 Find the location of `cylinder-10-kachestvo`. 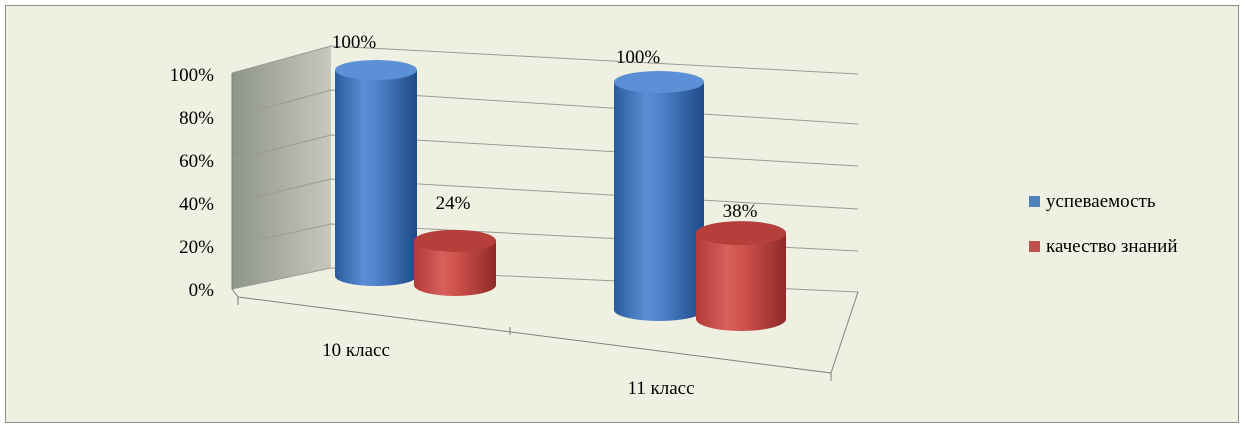

cylinder-10-kachestvo is located at coordinates (455, 262).